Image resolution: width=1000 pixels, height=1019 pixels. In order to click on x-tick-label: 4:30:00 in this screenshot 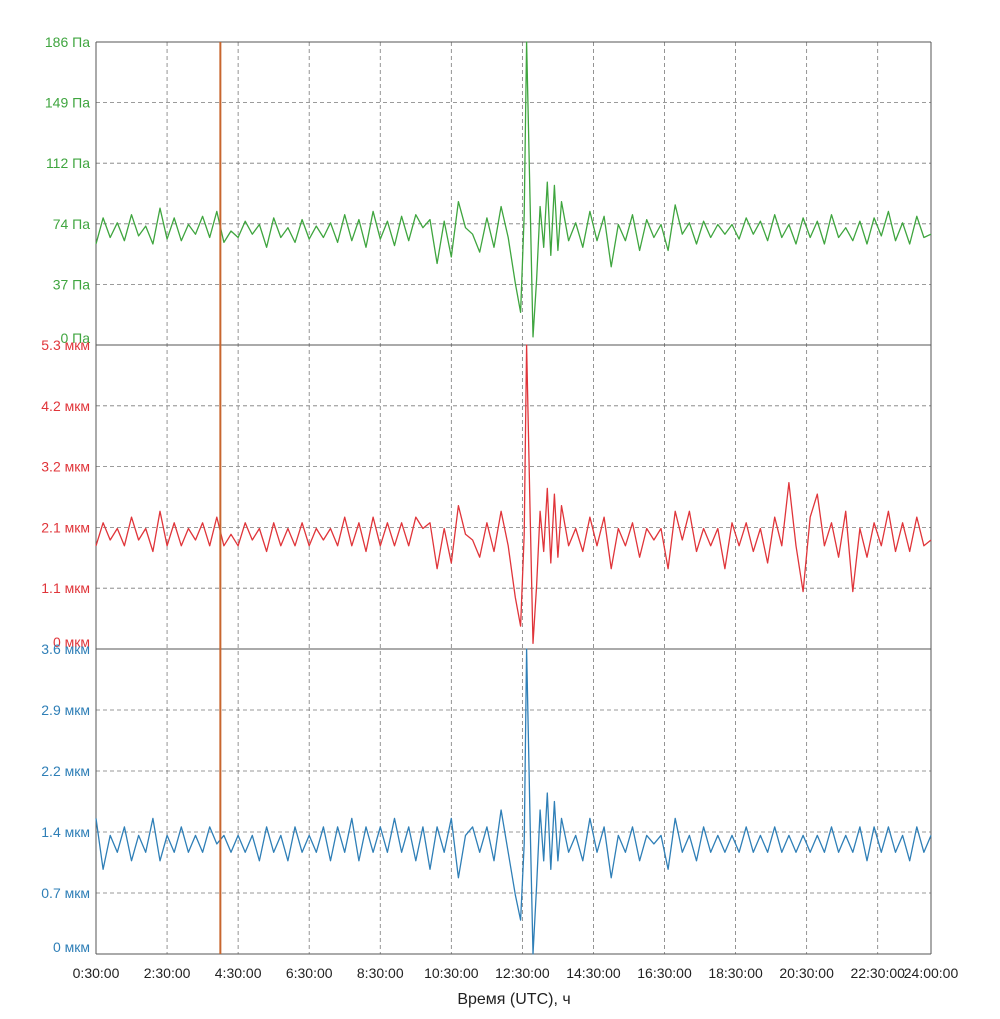, I will do `click(238, 973)`.